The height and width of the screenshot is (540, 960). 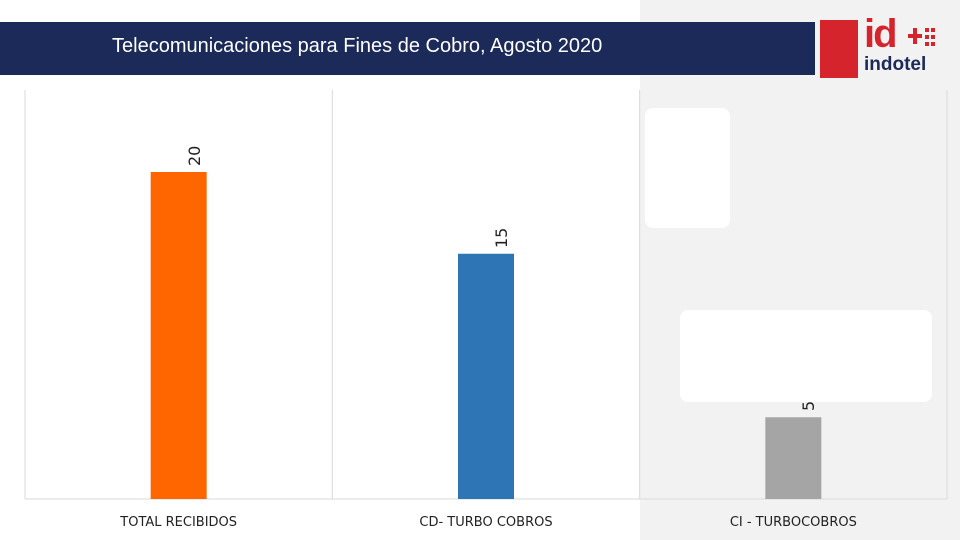 I want to click on x-tick-label: CI - TURBOCOBROS, so click(x=793, y=522).